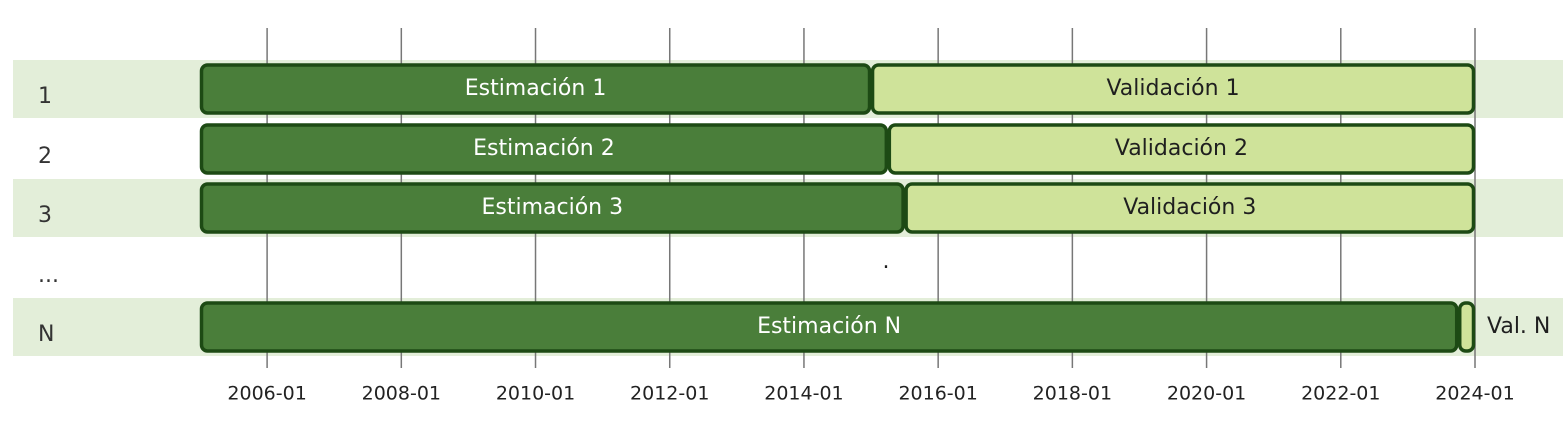 This screenshot has height=425, width=1563. I want to click on validation-label-row-3: Validación 3, so click(1189, 207).